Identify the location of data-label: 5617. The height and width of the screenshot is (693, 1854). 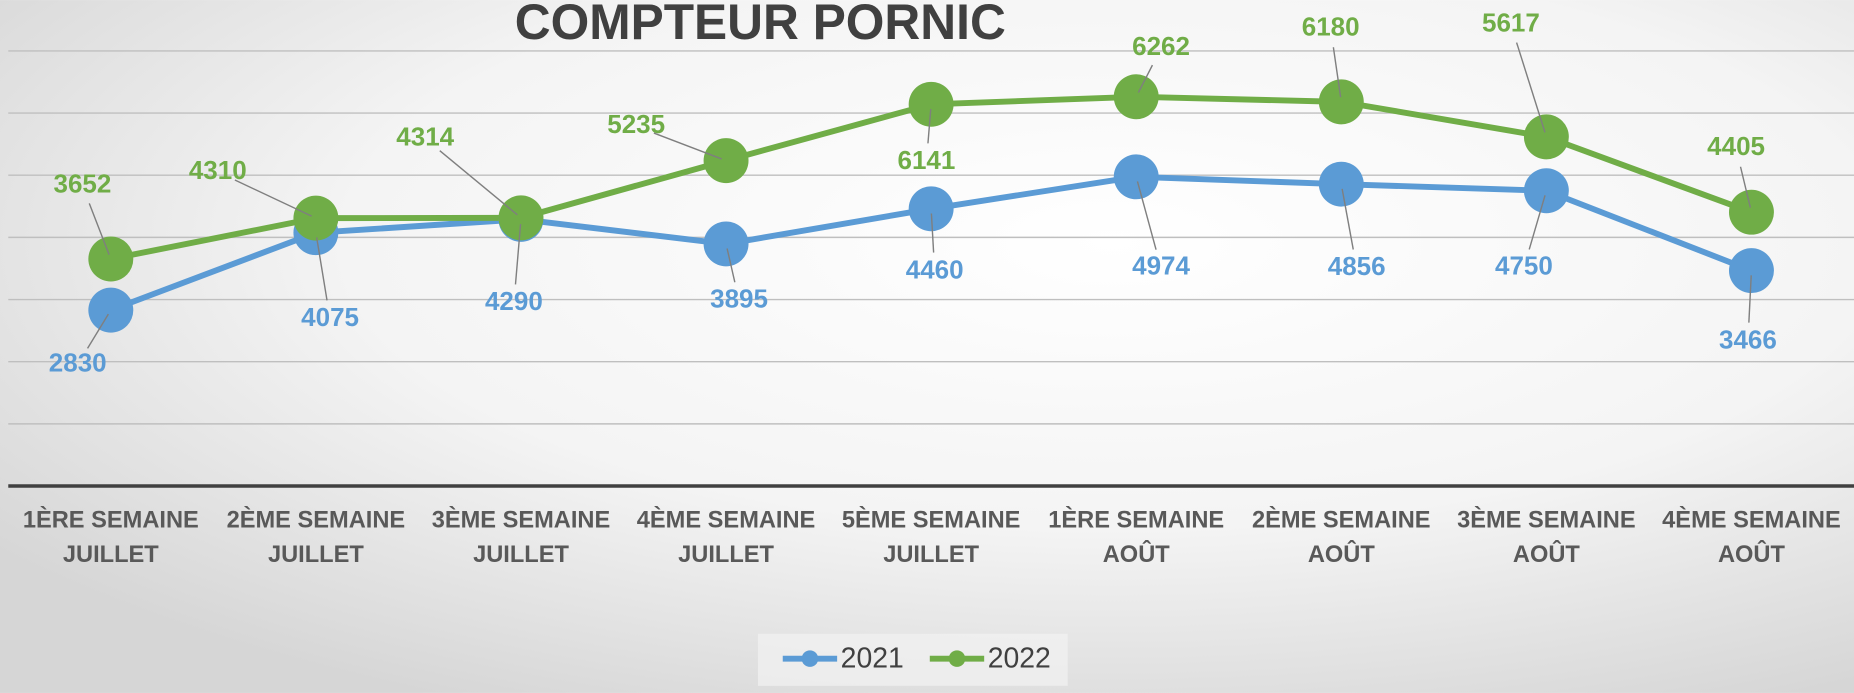
(1511, 22).